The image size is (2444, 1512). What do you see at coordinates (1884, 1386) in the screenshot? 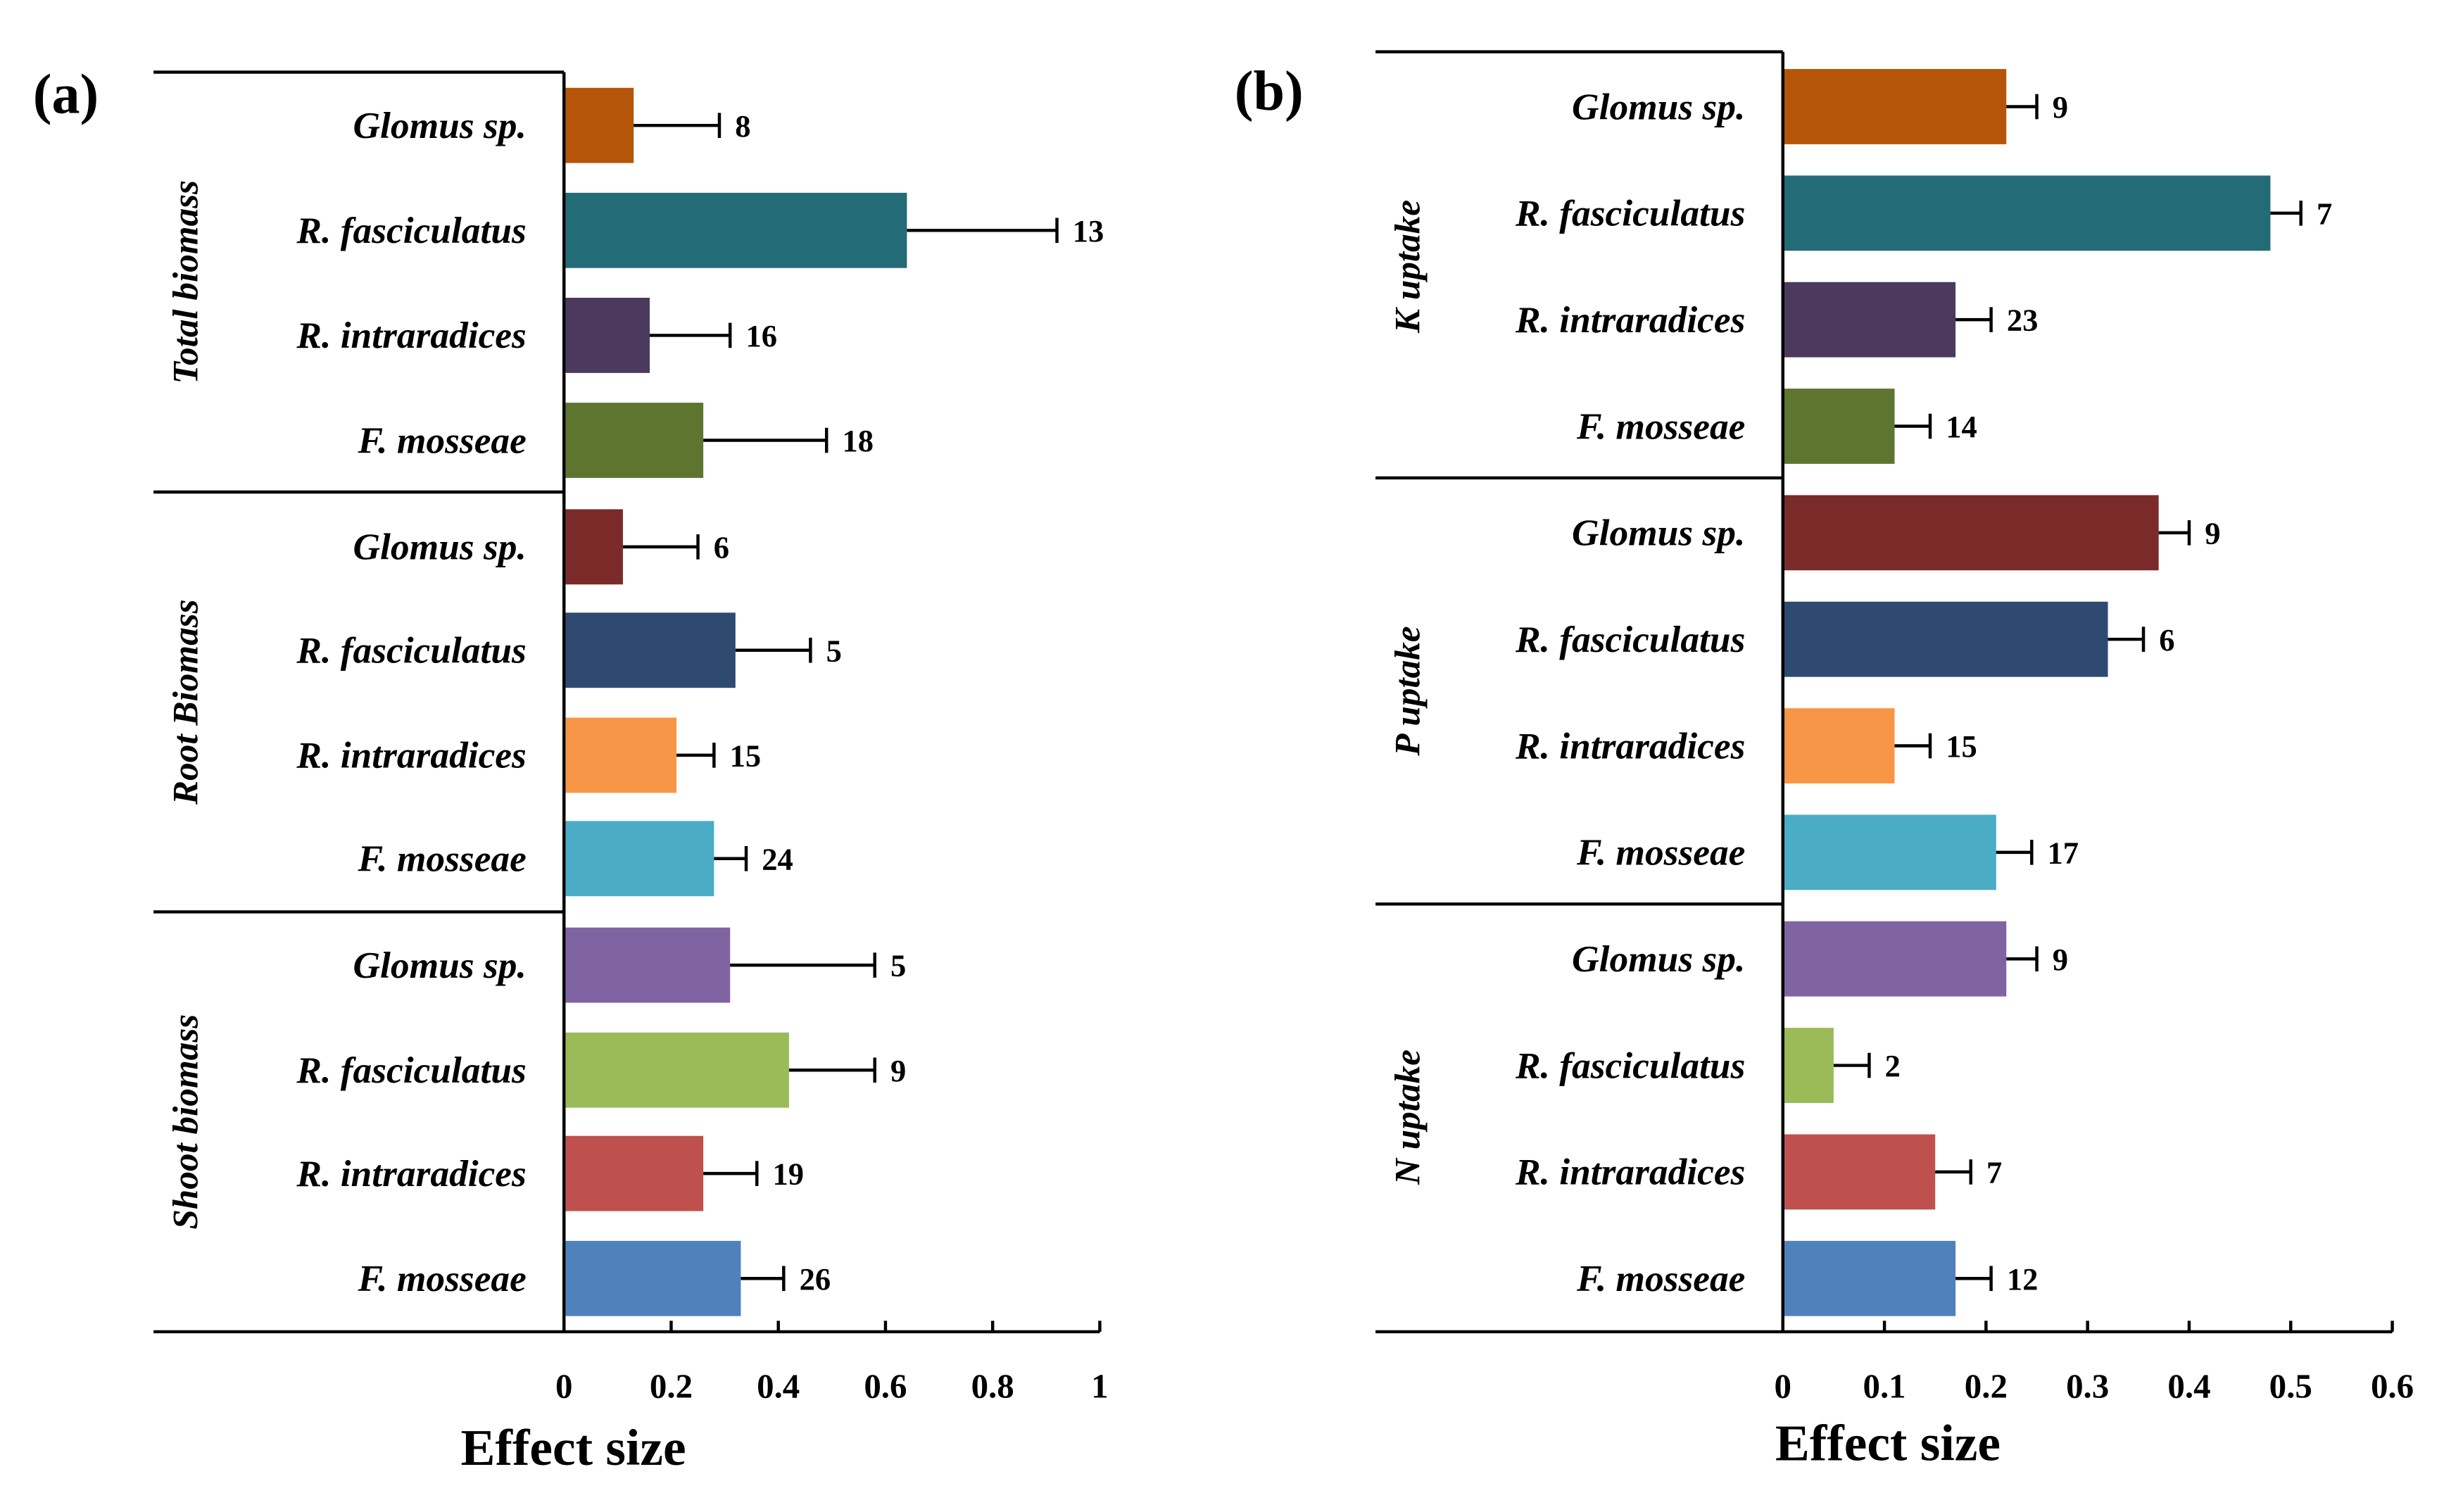
I see `x-tick-label: 0.1` at bounding box center [1884, 1386].